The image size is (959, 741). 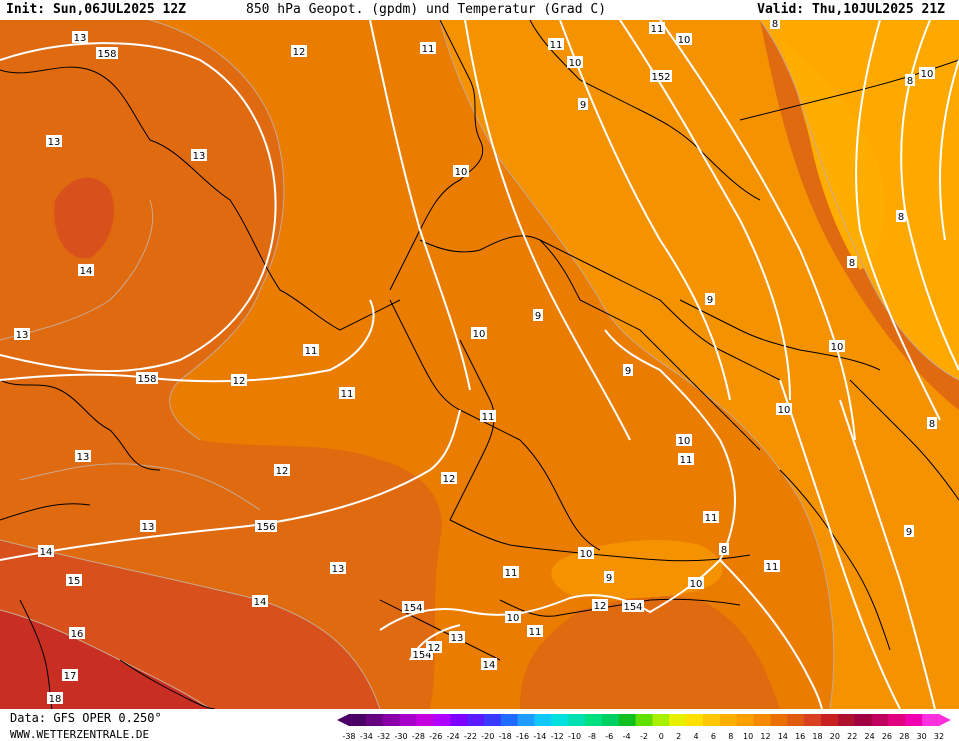 I want to click on init-time: Init: Sun,06JUL2025 12Z, so click(x=96, y=9).